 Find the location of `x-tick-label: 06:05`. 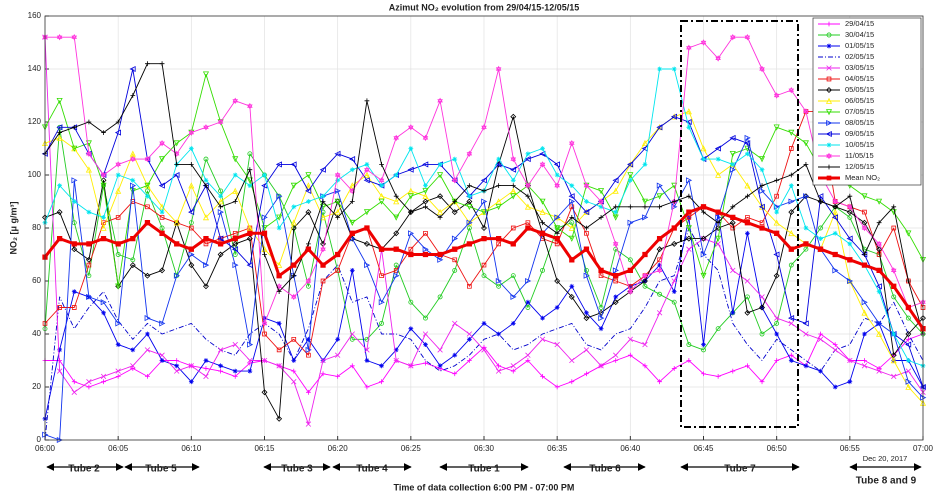

x-tick-label: 06:05 is located at coordinates (118, 448).